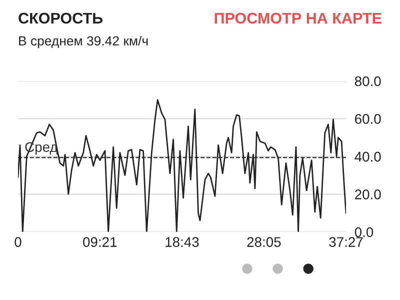 Image resolution: width=400 pixels, height=300 pixels. What do you see at coordinates (60, 18) in the screenshot?
I see `chart-title: СКОРОСТЬ` at bounding box center [60, 18].